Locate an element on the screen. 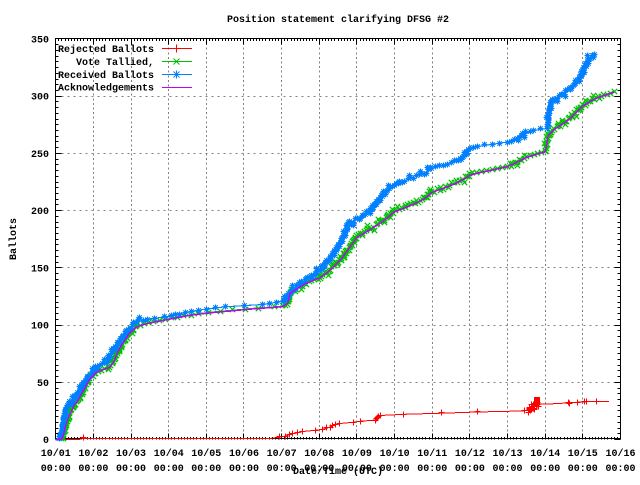 The image size is (640, 485). svg-text: 10/04 is located at coordinates (169, 454).